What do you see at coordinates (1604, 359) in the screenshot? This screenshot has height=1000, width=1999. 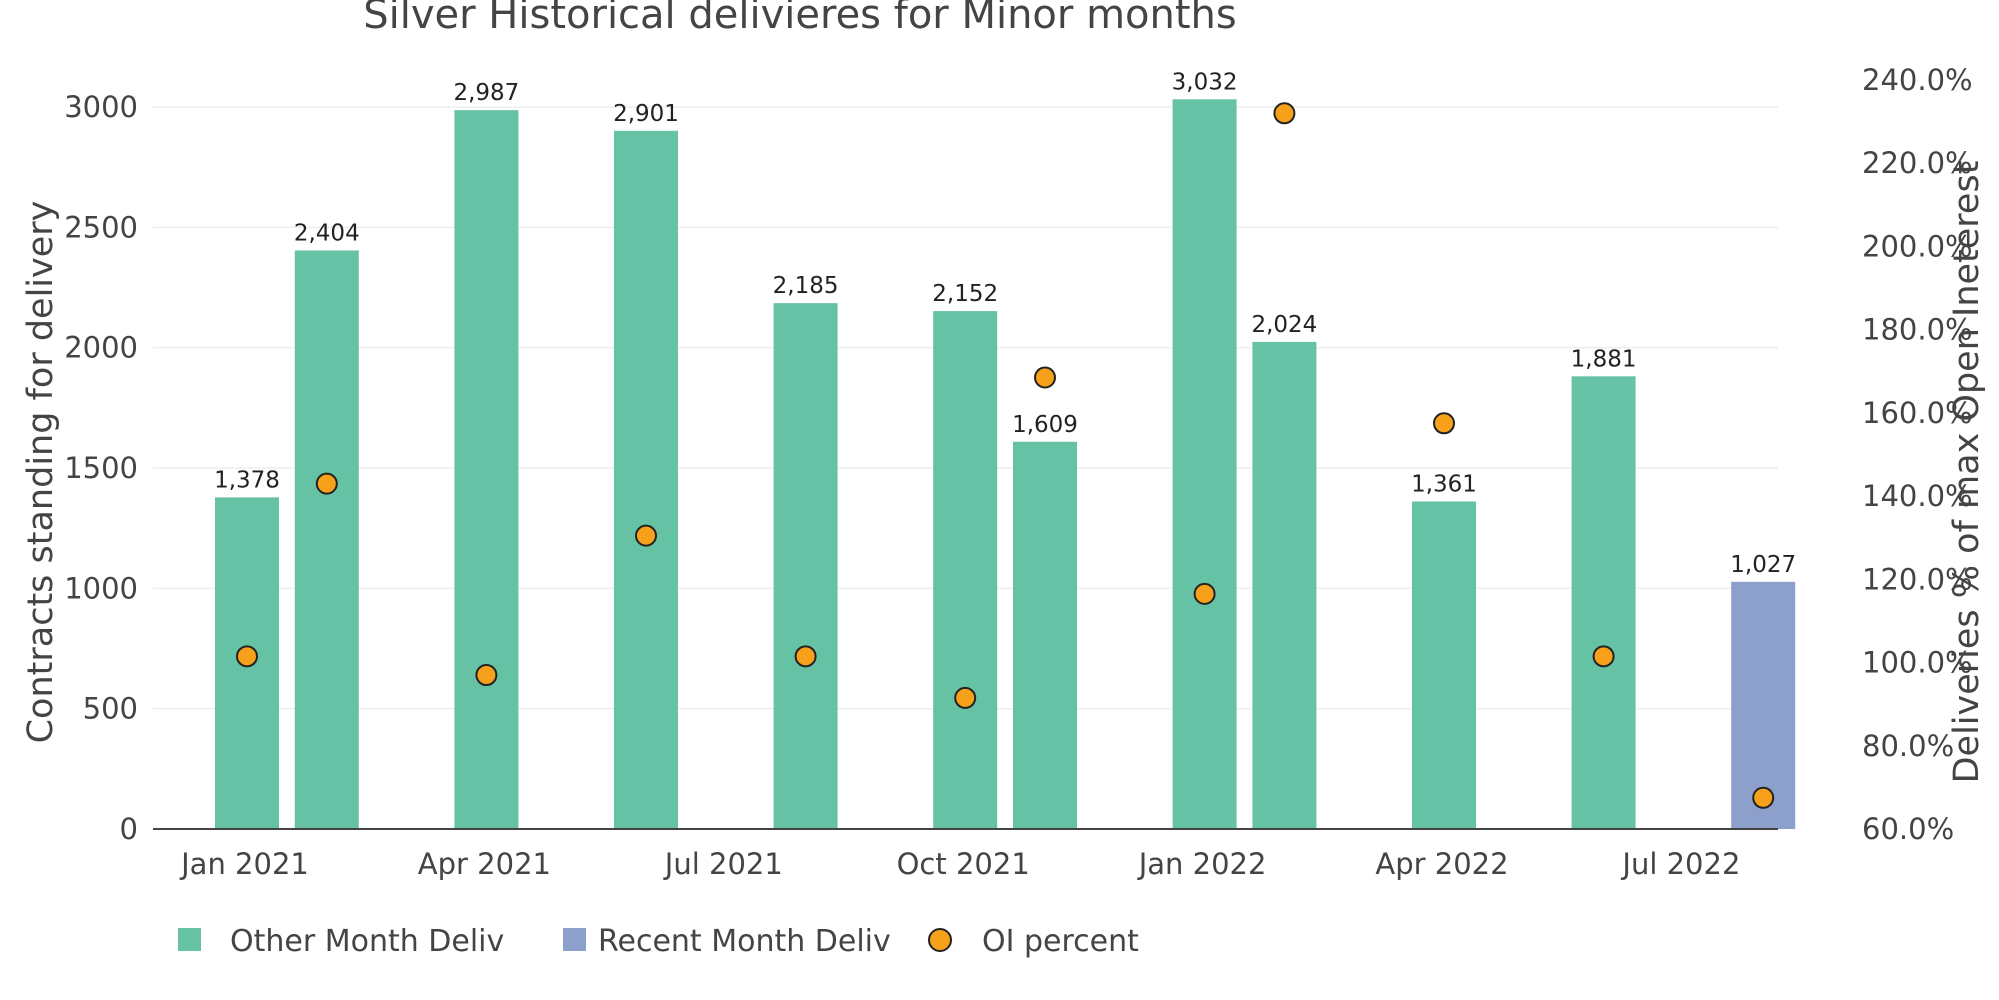 I see `bar-value-label: 1,881` at bounding box center [1604, 359].